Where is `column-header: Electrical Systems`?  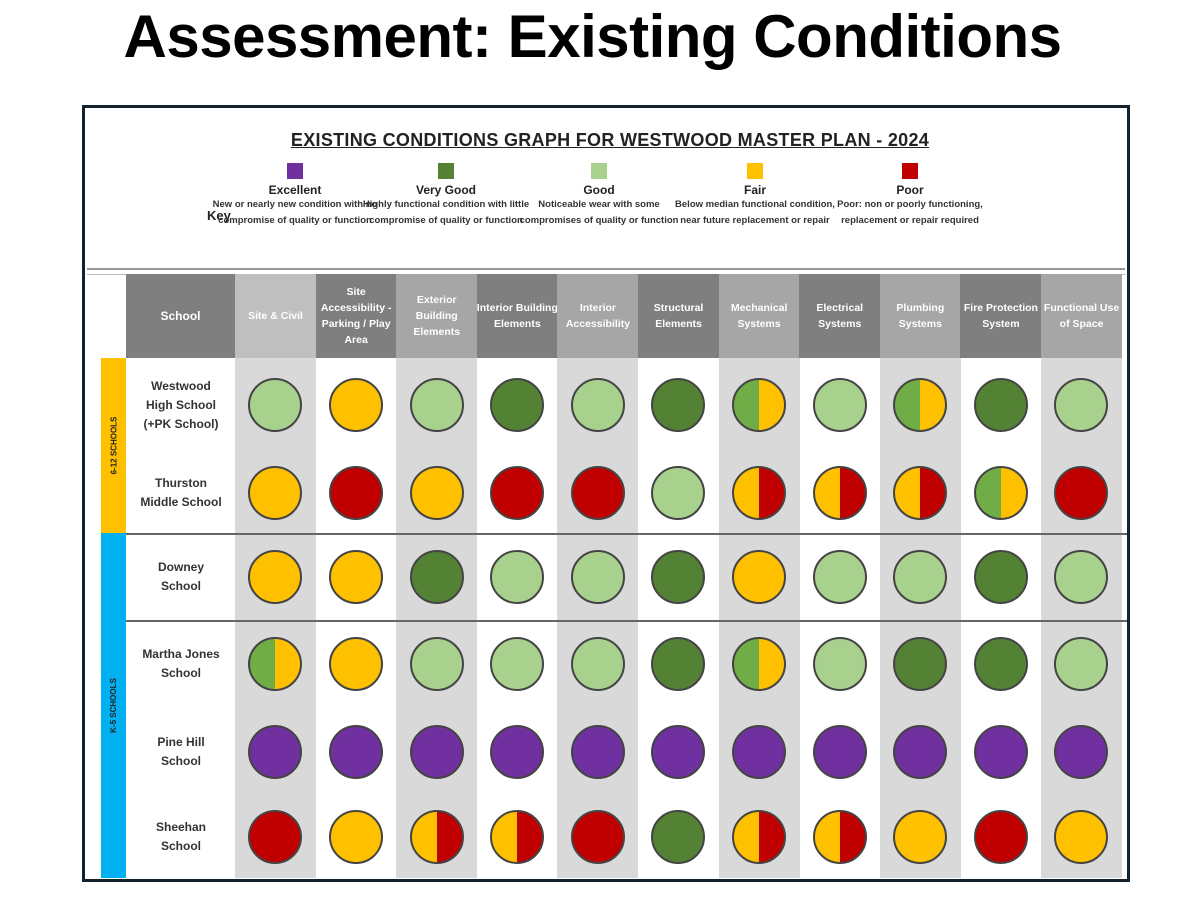
column-header: Electrical Systems is located at coordinates (840, 316).